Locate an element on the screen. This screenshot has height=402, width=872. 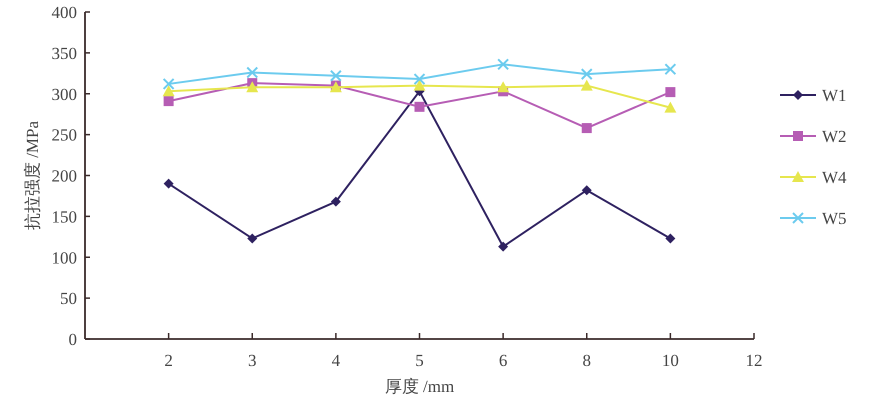
y-tick-label: 150 is located at coordinates (64, 216).